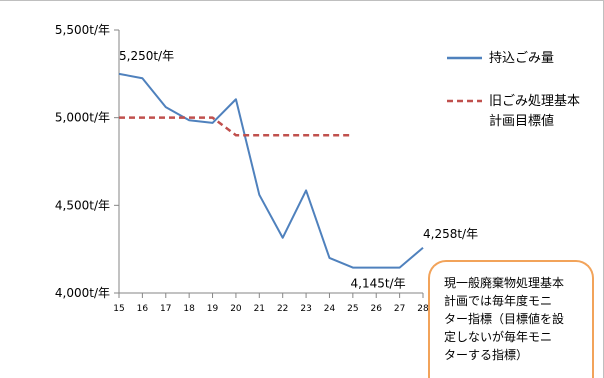 The image size is (604, 378). What do you see at coordinates (534, 101) in the screenshot?
I see `legend-label-target: 旧ごみ処理基本` at bounding box center [534, 101].